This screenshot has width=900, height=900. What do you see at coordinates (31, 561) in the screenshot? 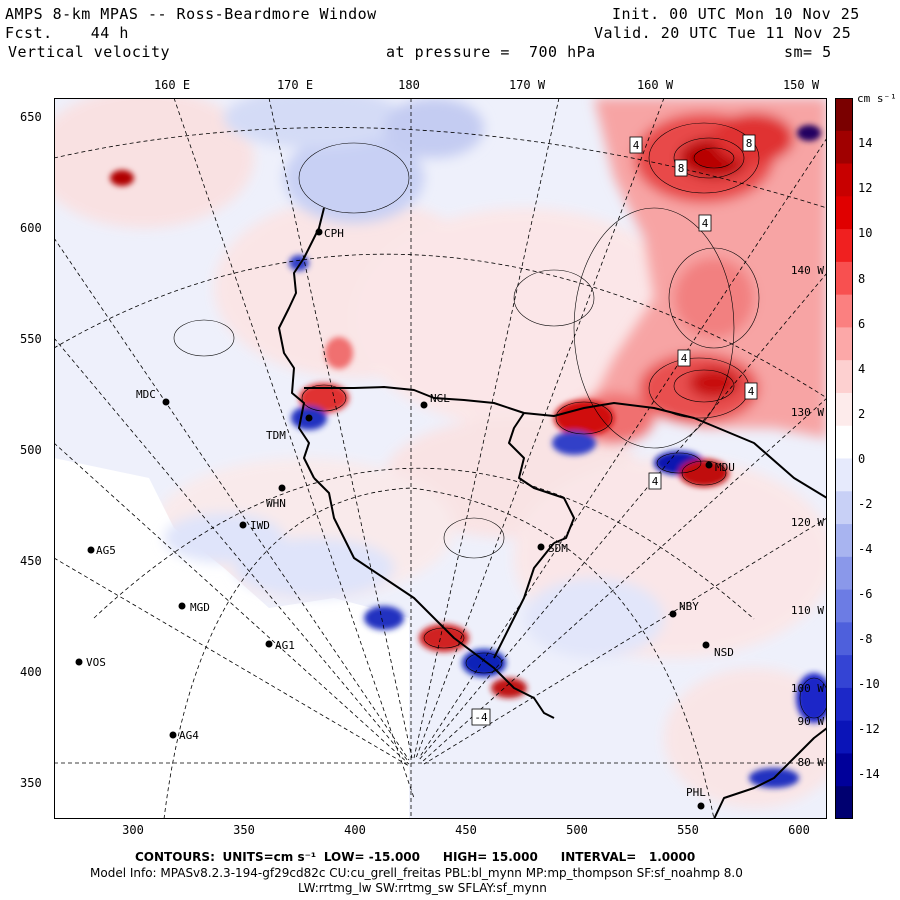
I see `y-tick-450: 450` at bounding box center [31, 561].